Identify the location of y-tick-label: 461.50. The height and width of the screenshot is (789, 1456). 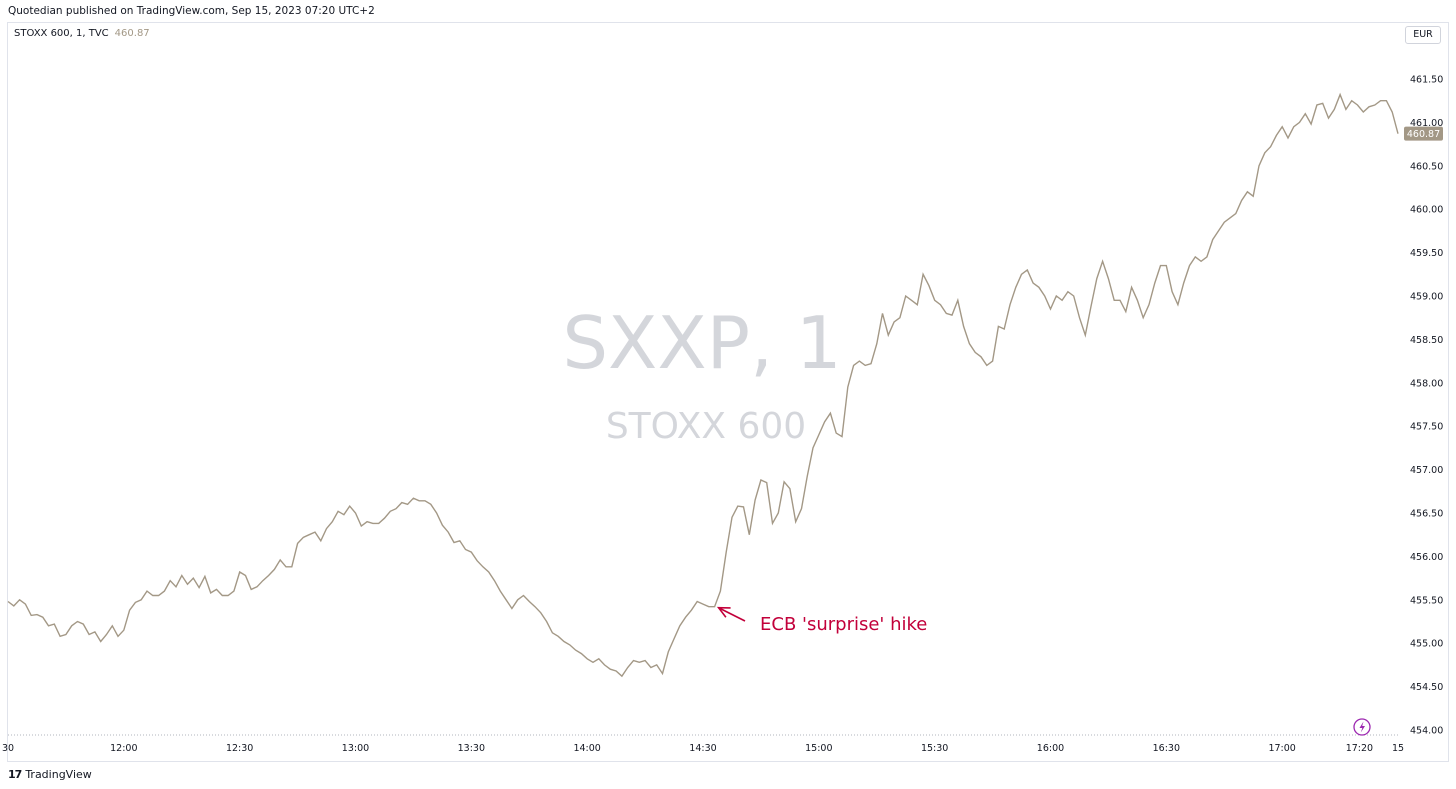
(1426, 80).